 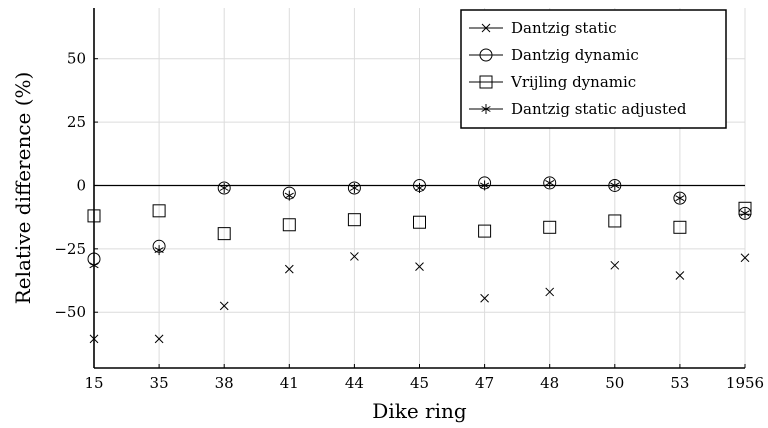 I want to click on x-tick-label: 45, so click(x=419, y=383).